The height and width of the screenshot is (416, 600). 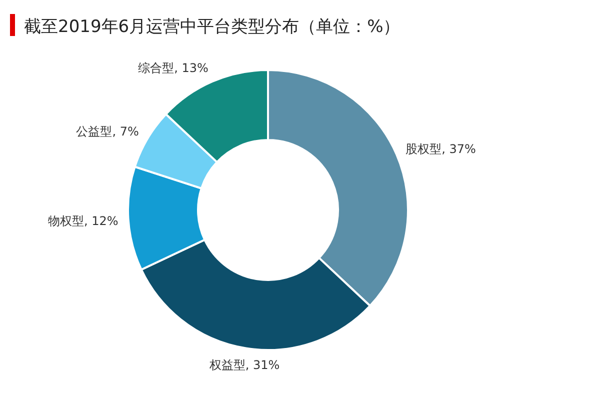 What do you see at coordinates (173, 67) in the screenshot?
I see `slice-label: 综合型, 13%` at bounding box center [173, 67].